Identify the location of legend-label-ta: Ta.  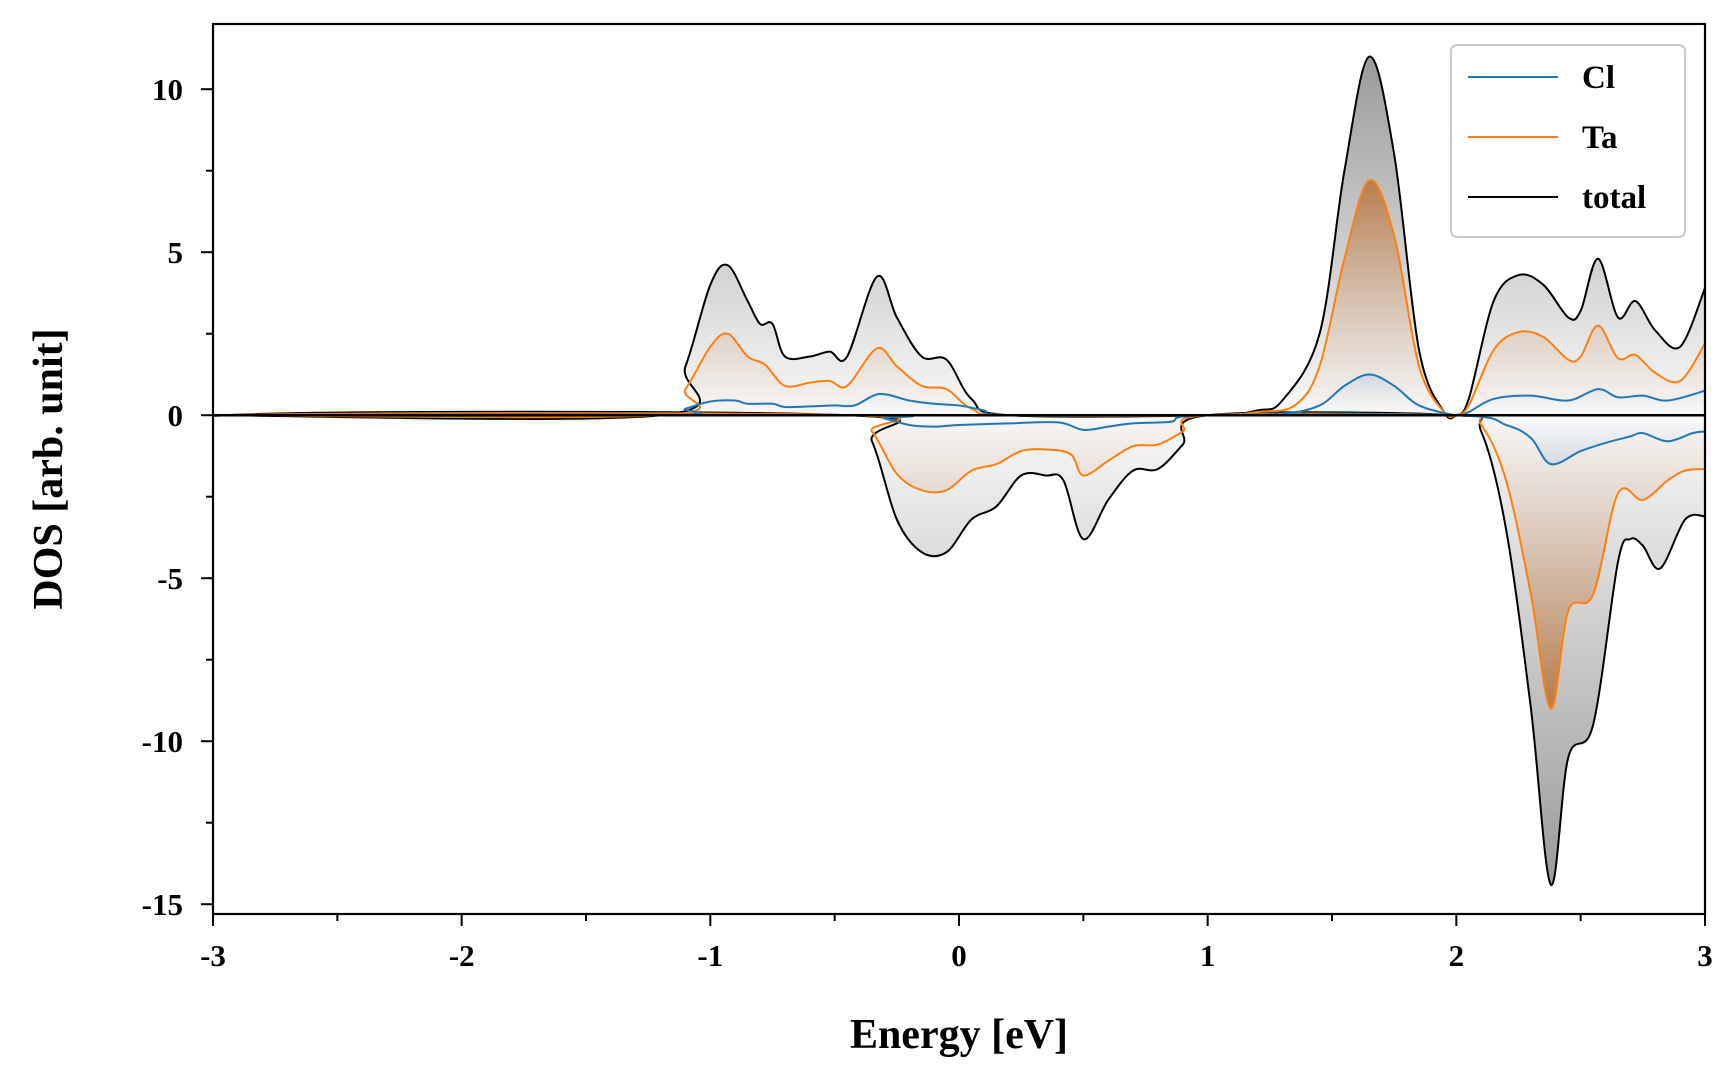
(1599, 138).